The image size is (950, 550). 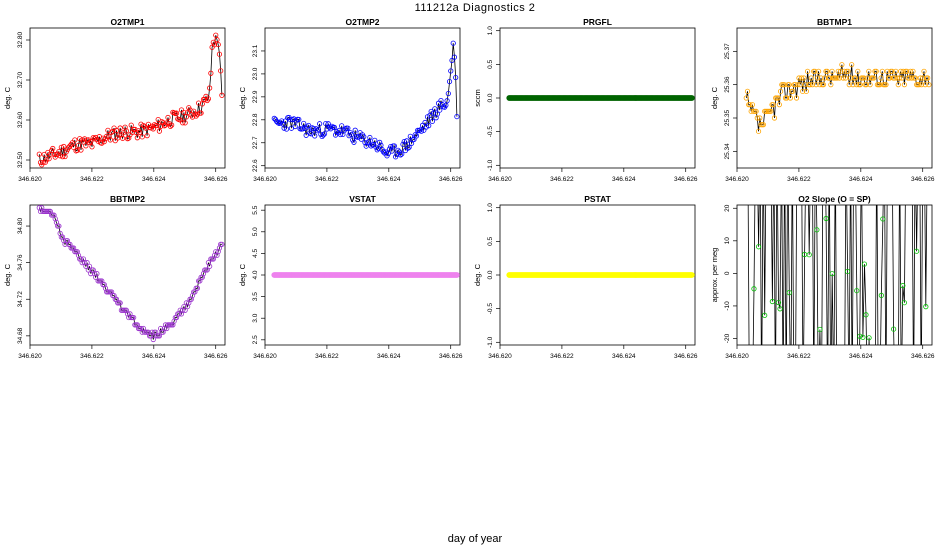 What do you see at coordinates (837, 275) in the screenshot?
I see `series-line` at bounding box center [837, 275].